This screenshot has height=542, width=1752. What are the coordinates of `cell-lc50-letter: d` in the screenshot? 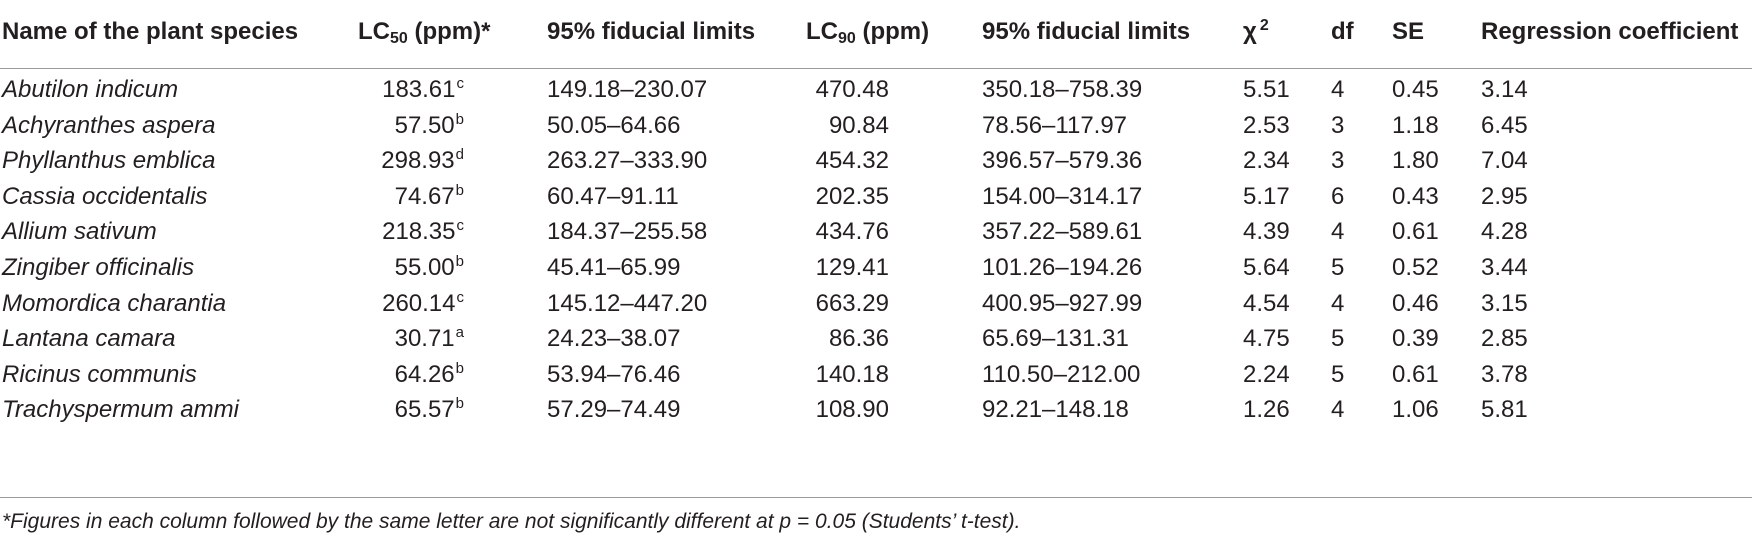 It's located at (459, 155).